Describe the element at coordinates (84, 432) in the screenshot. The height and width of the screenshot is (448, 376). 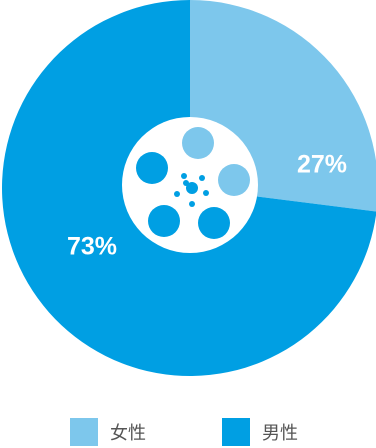
I see `legend-swatch-female` at that location.